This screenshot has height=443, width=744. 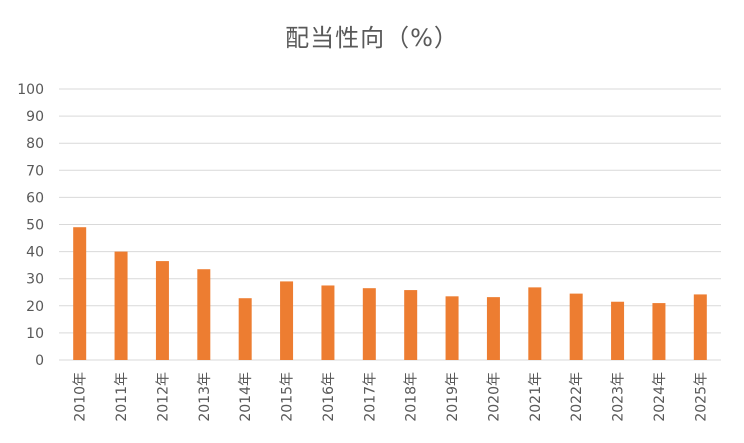 I want to click on y-tick-label: 90, so click(x=35, y=117).